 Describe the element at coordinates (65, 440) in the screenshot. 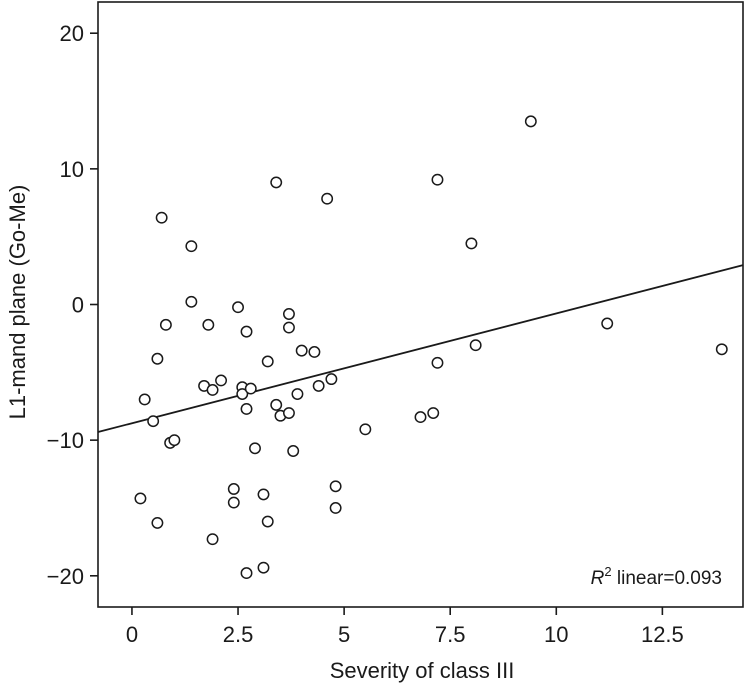

I see `y-tick-label: −10` at that location.